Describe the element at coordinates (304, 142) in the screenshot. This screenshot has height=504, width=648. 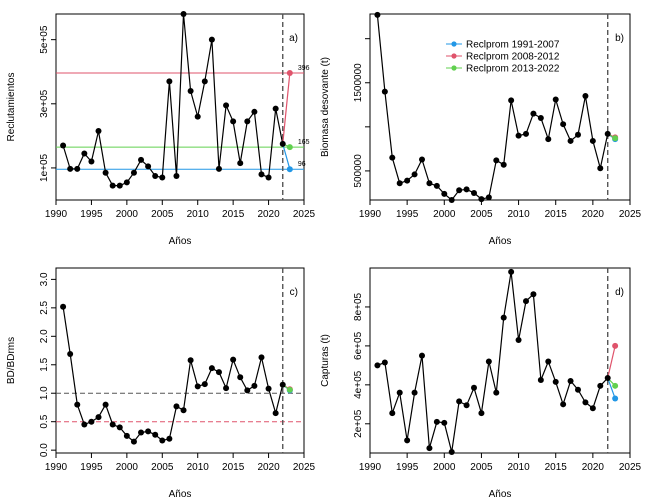
I see `reference-line-label: 165` at that location.